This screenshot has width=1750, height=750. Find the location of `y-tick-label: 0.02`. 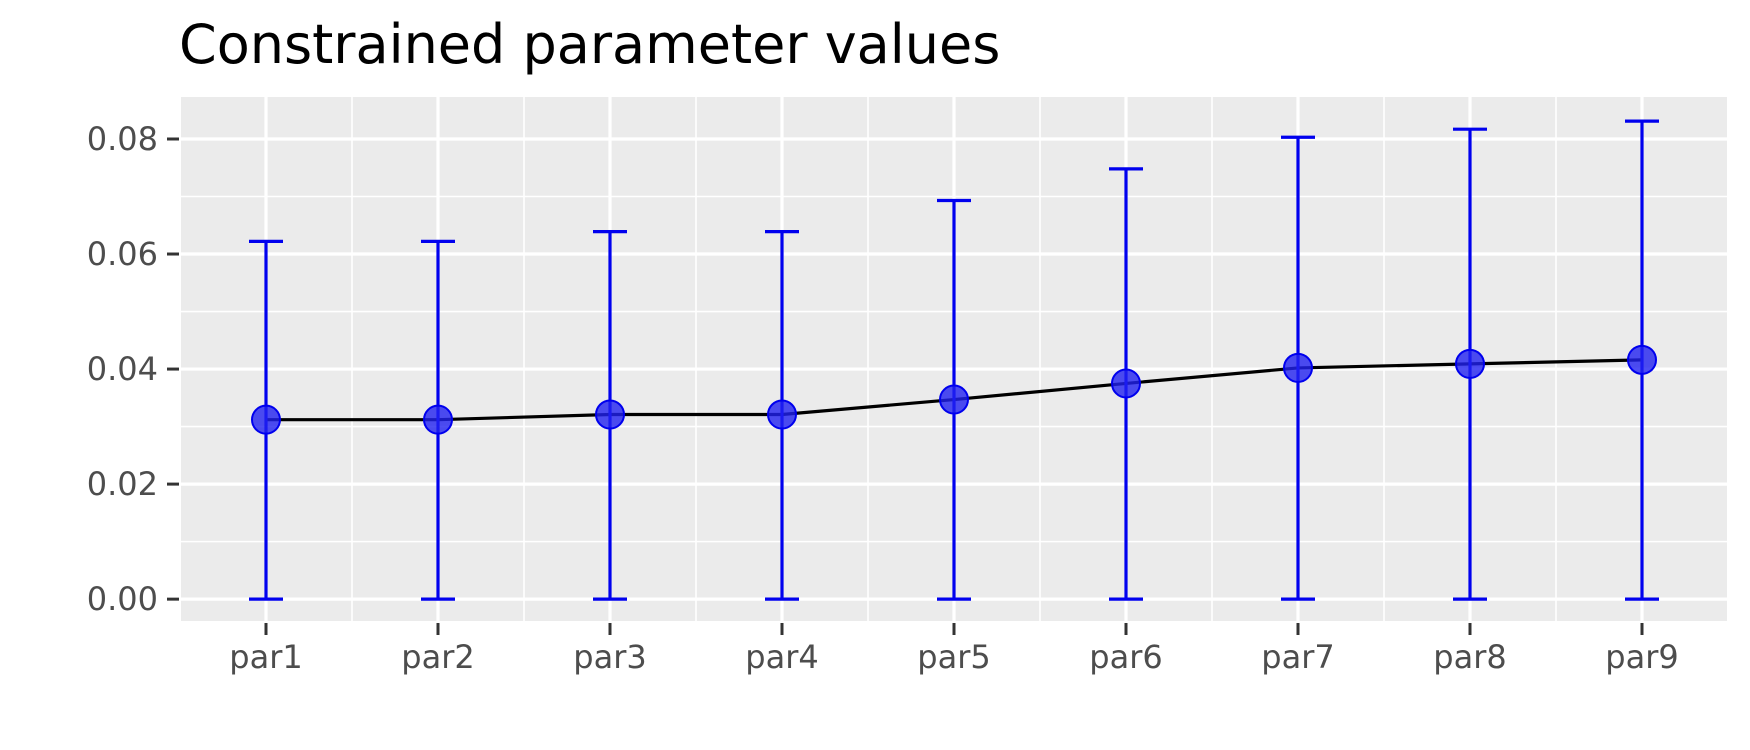

y-tick-label: 0.02 is located at coordinates (122, 484).